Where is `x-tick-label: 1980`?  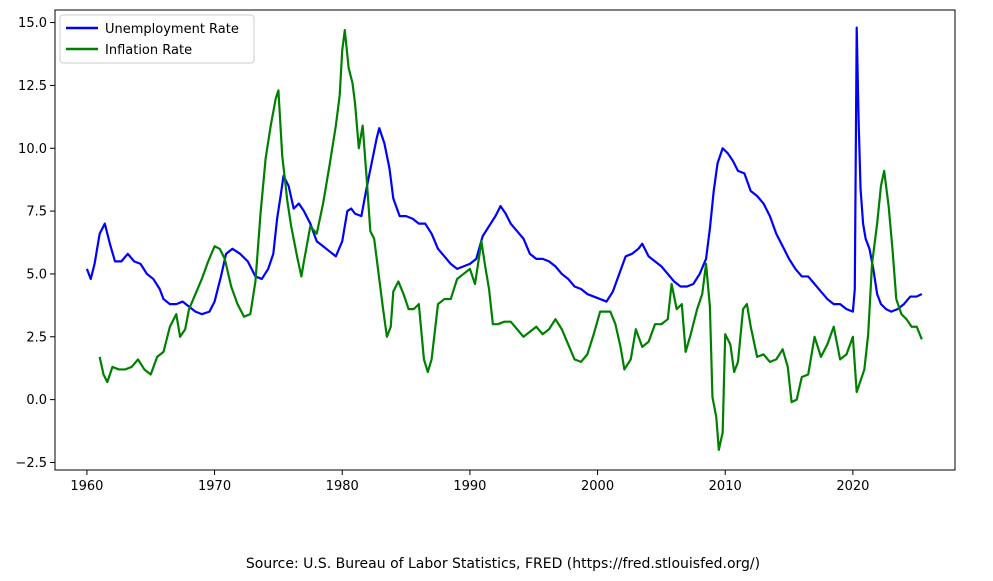 x-tick-label: 1980 is located at coordinates (342, 486).